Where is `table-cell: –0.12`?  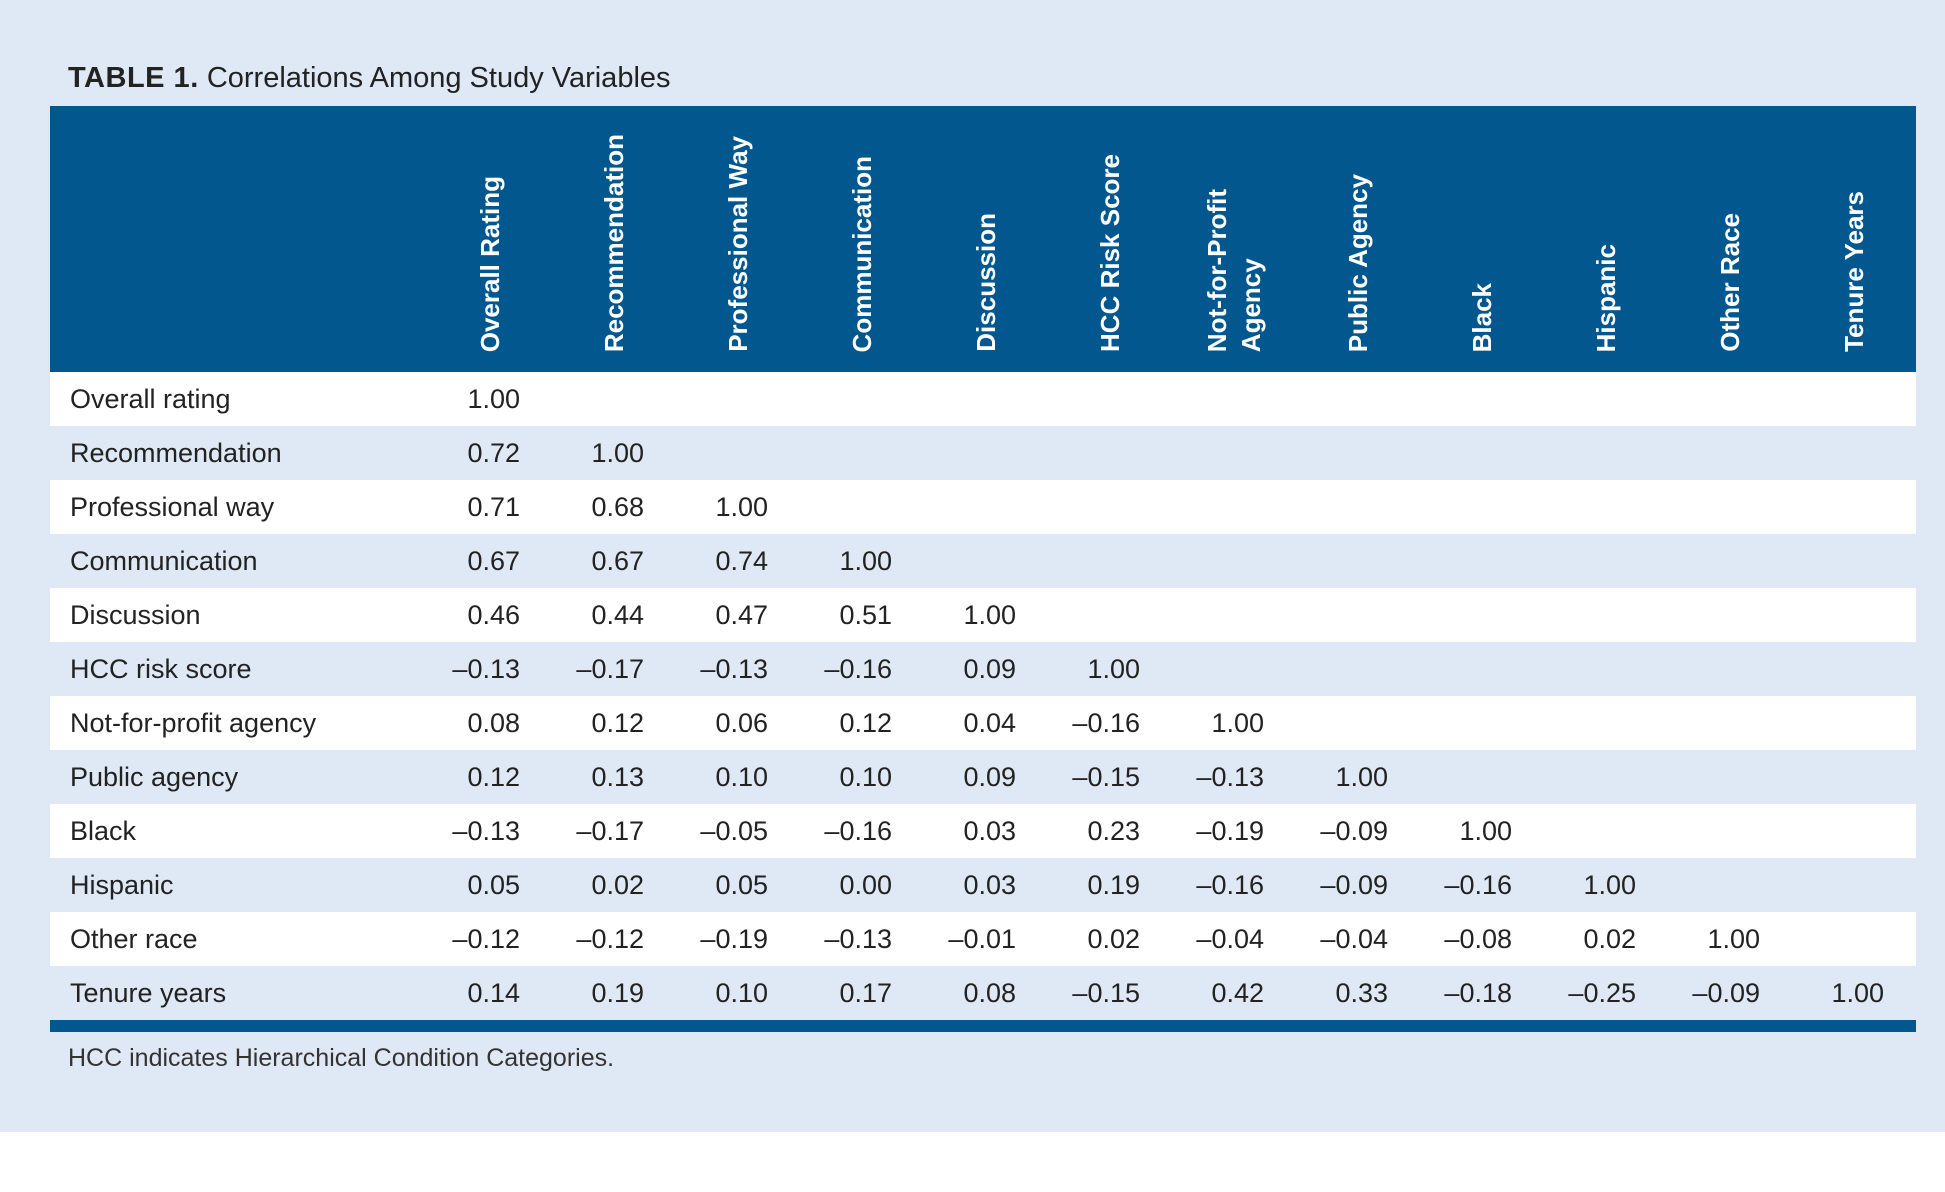
table-cell: –0.12 is located at coordinates (490, 939).